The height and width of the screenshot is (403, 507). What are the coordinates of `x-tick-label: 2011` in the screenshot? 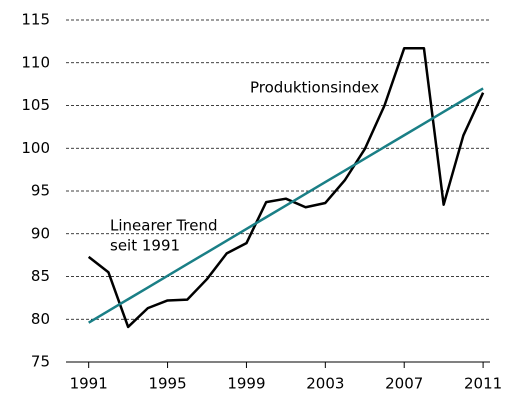 It's located at (483, 384).